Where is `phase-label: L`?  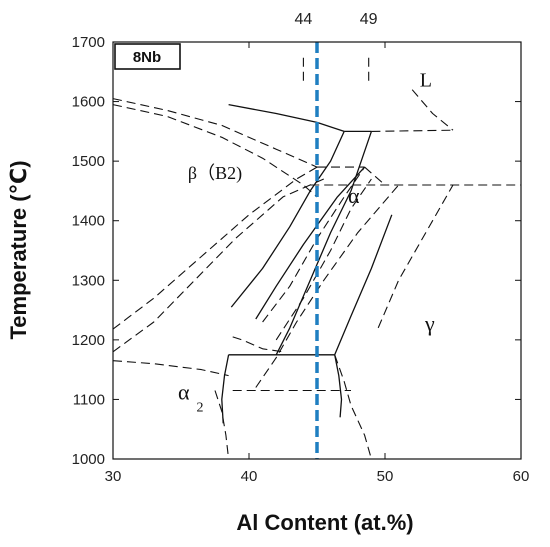 phase-label: L is located at coordinates (426, 81).